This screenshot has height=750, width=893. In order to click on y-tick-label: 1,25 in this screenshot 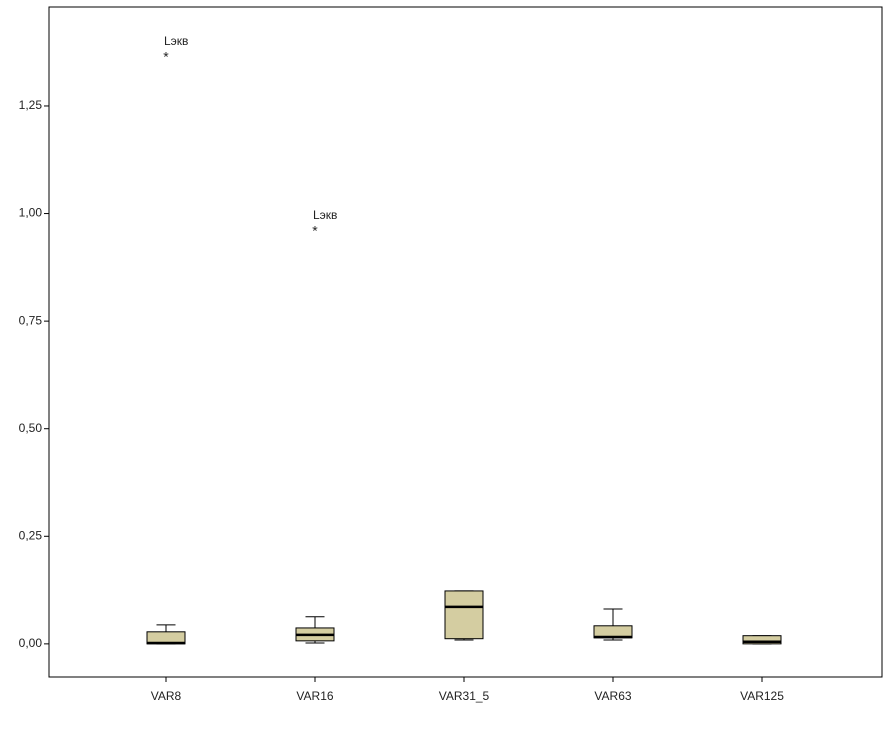, I will do `click(31, 105)`.